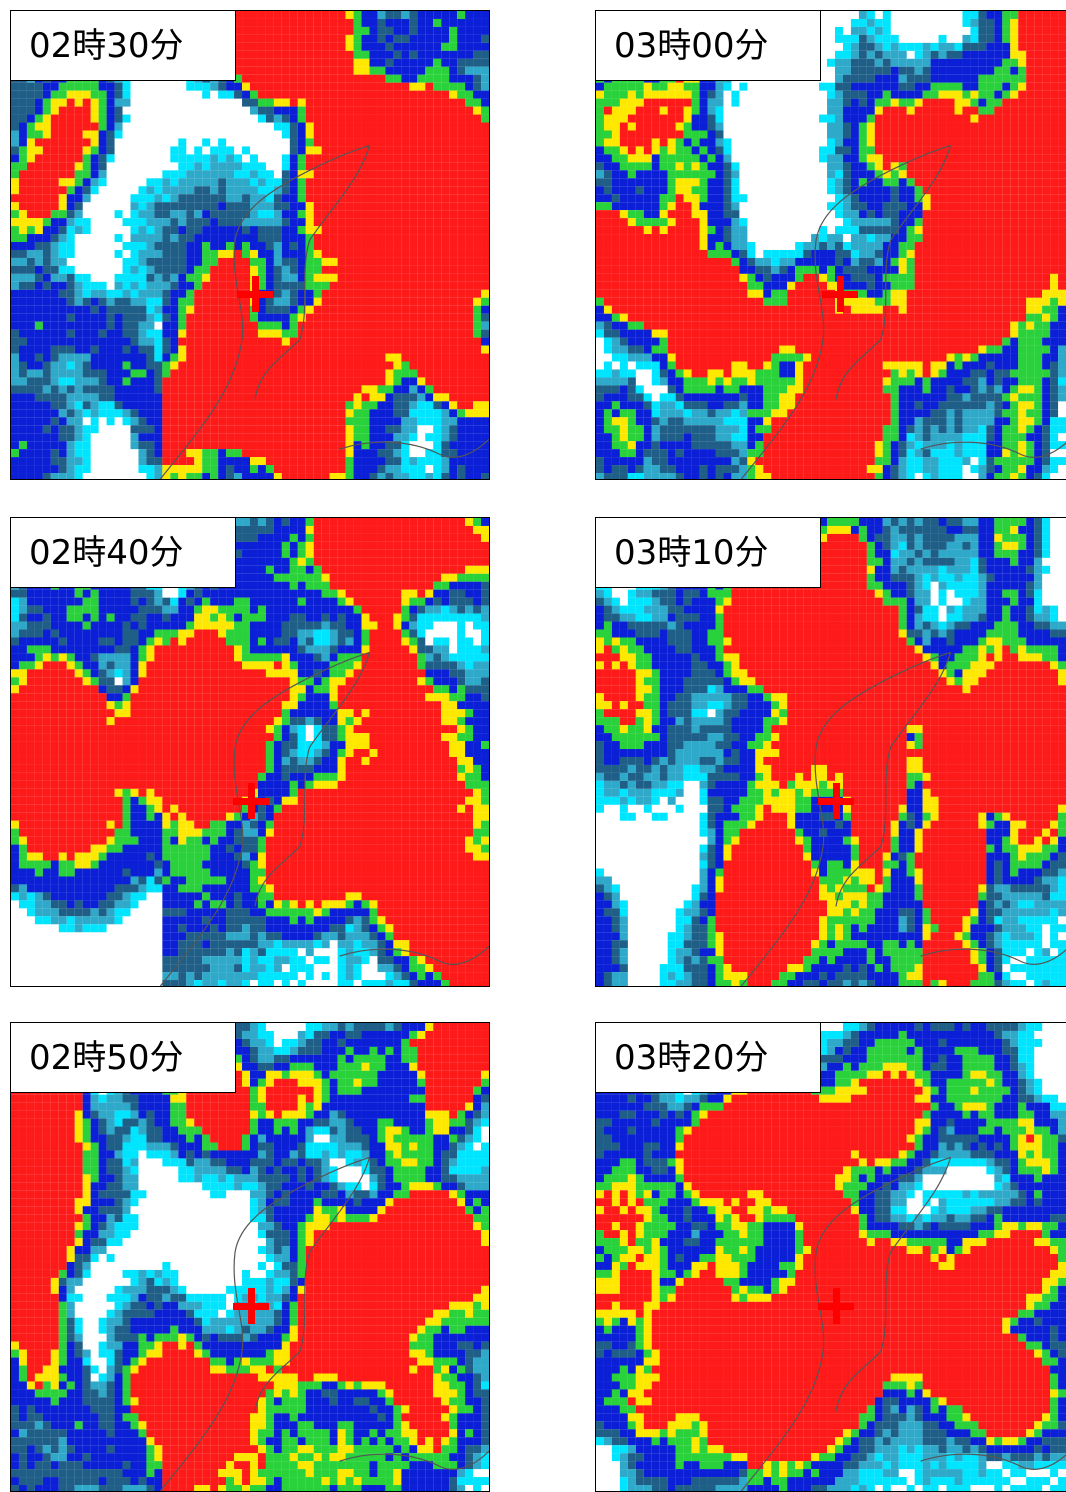  I want to click on panel-0240: 02時40分, so click(250, 752).